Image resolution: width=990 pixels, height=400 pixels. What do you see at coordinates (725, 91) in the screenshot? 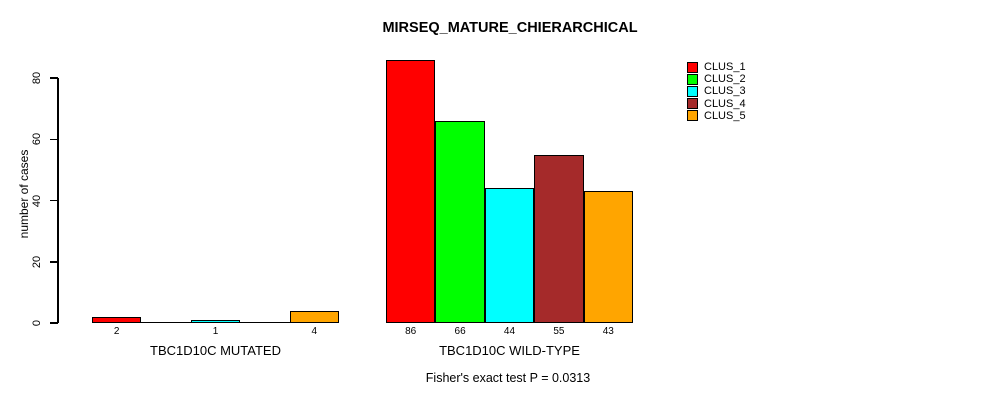
I see `legend-label: CLUS_3` at bounding box center [725, 91].